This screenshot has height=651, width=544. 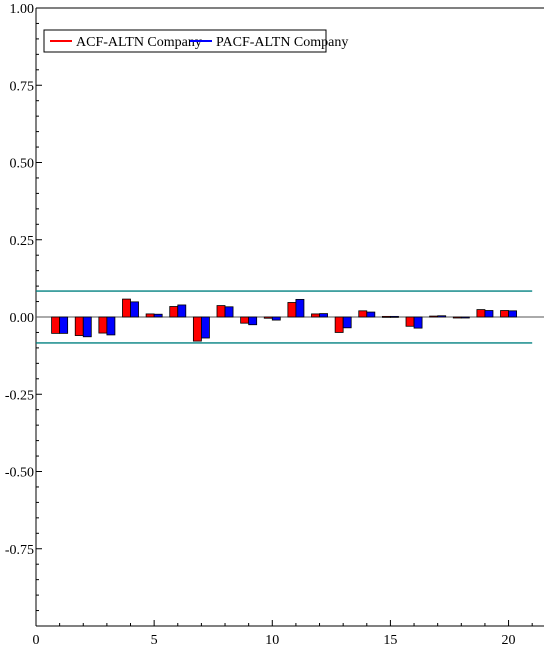 I want to click on y-tick-label: -0.50, so click(x=19, y=473).